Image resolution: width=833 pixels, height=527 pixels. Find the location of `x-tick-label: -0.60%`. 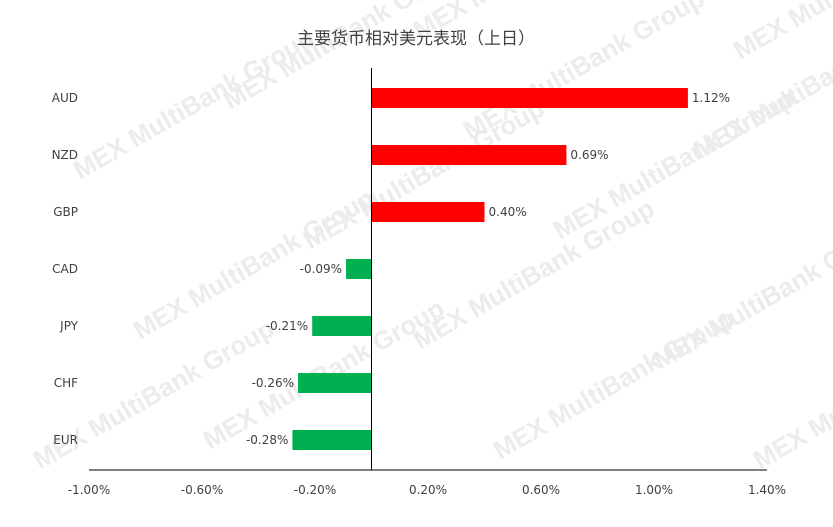

x-tick-label: -0.60% is located at coordinates (202, 490).